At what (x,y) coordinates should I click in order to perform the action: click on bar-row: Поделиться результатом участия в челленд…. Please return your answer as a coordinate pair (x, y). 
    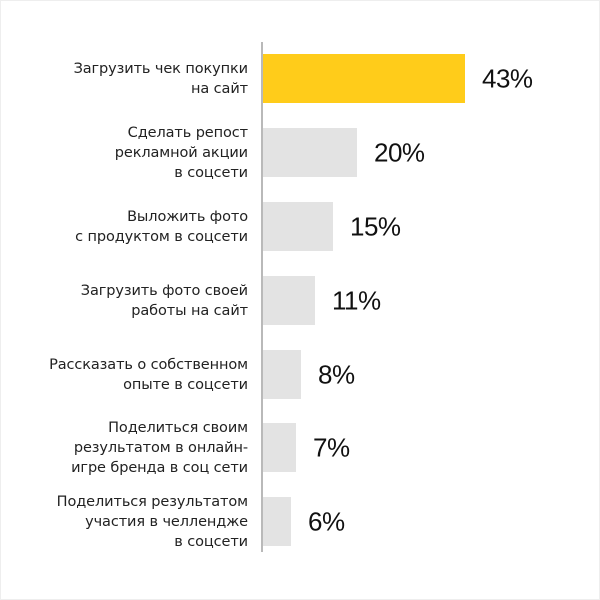
    Looking at the image, I should click on (300, 522).